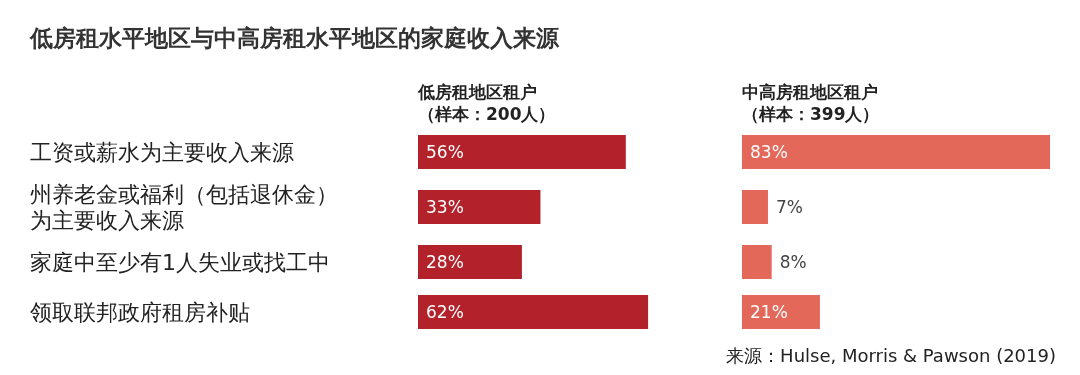  I want to click on data-label: 83%, so click(769, 151).